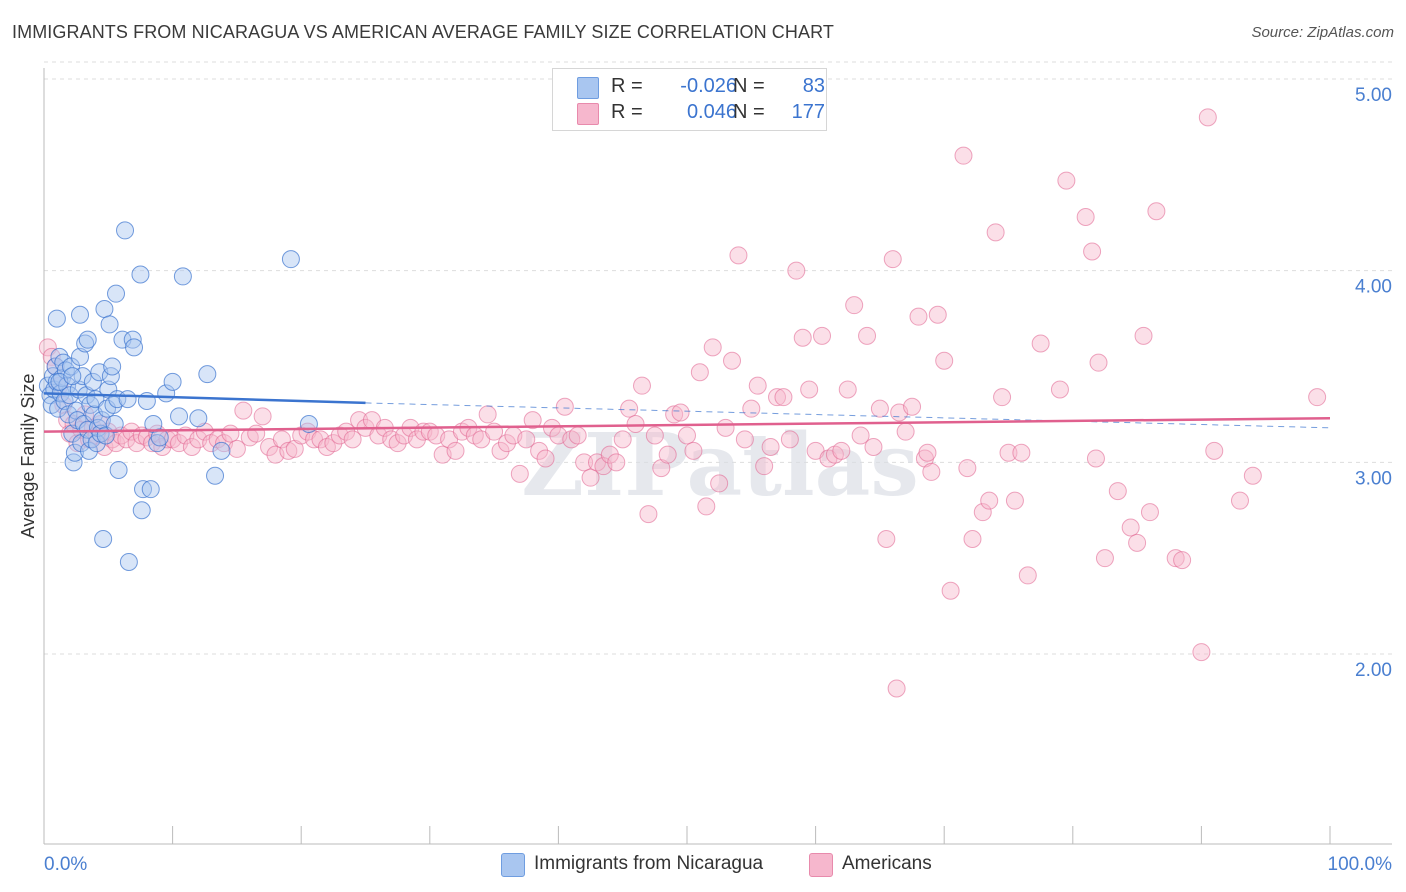  I want to click on trend-lines, so click(687, 412).